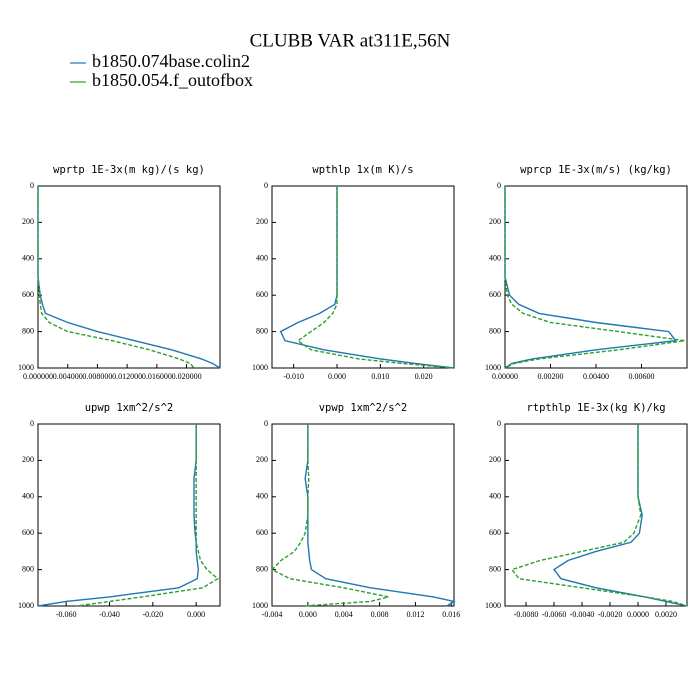 This screenshot has width=700, height=700. Describe the element at coordinates (554, 614) in the screenshot. I see `x-tick-label: -0.0060` at that location.